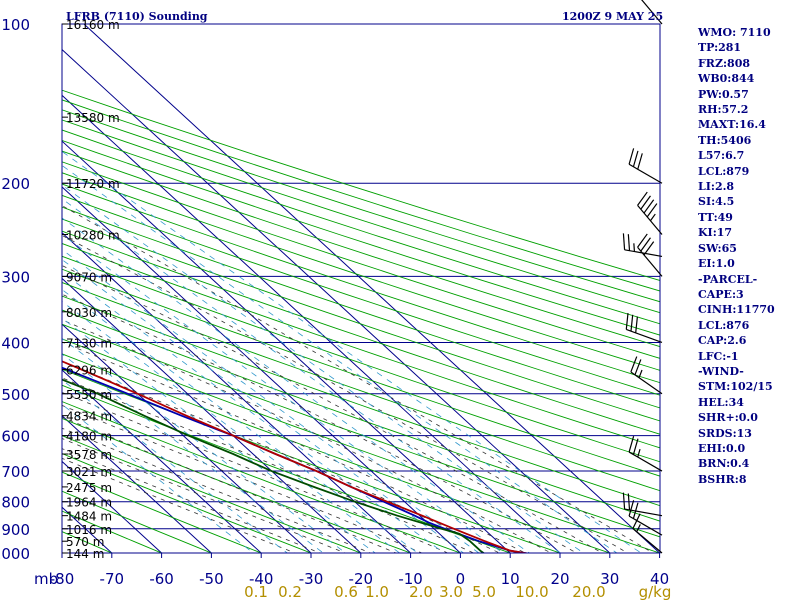 Image resolution: width=800 pixels, height=600 pixels. I want to click on mixing-ratio-label: 20.0, so click(588, 591).